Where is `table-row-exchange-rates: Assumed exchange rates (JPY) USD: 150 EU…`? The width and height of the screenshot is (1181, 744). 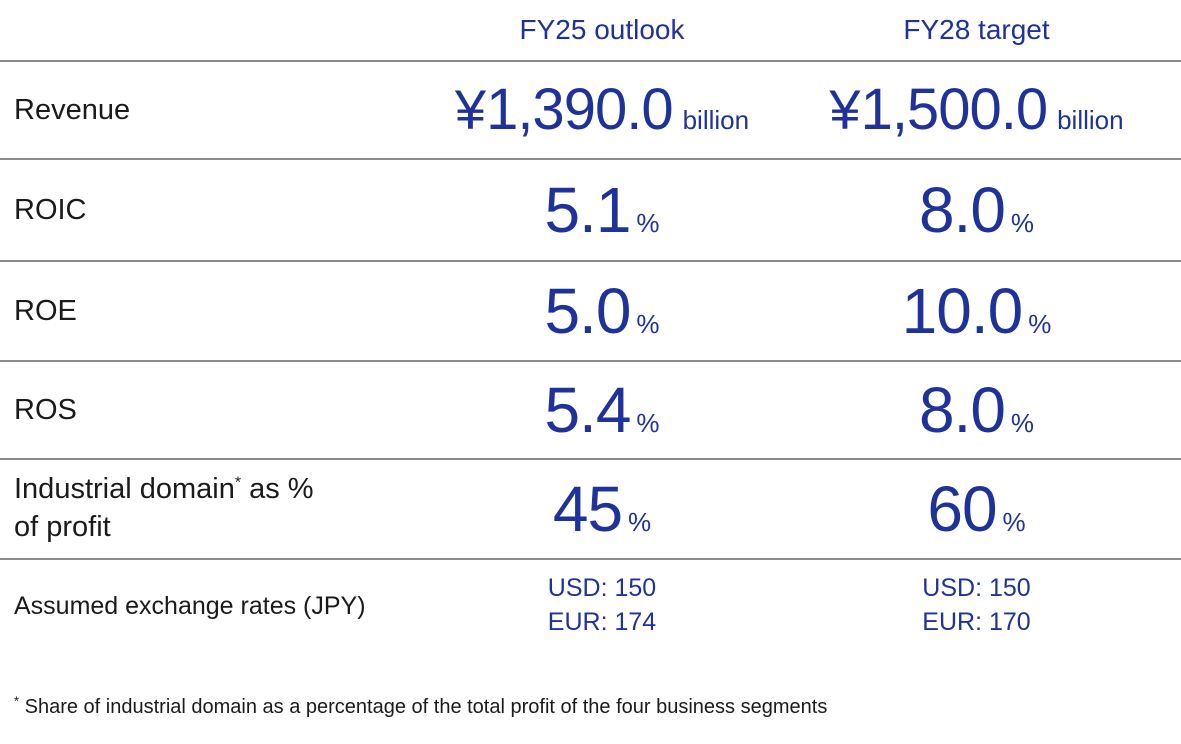 table-row-exchange-rates: Assumed exchange rates (JPY) USD: 150 EU… is located at coordinates (590, 606).